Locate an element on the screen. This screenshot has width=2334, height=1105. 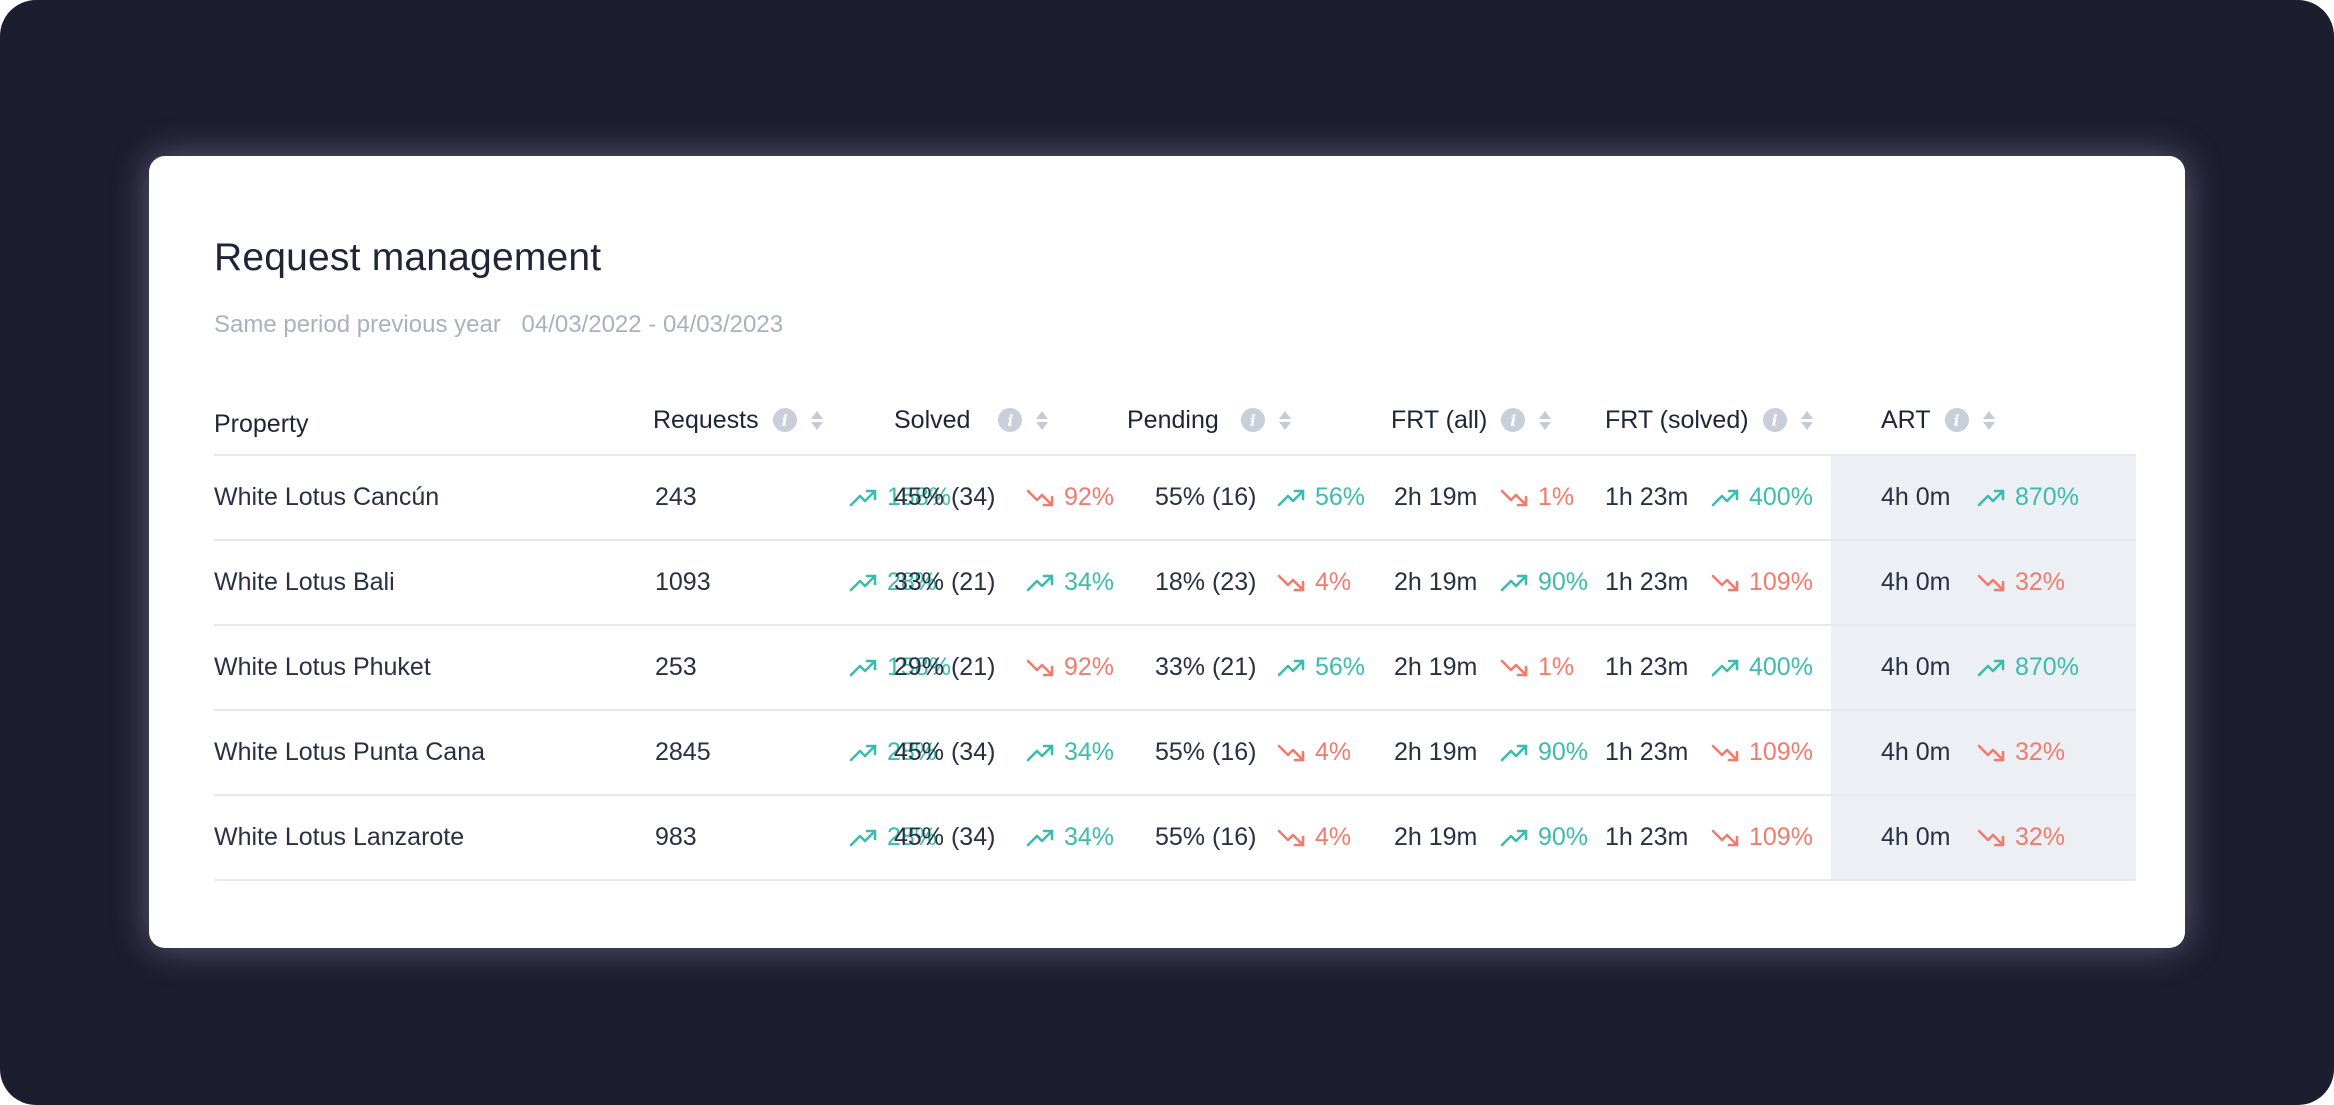
solved-cell: 45% (34) 92% is located at coordinates (1010, 498).